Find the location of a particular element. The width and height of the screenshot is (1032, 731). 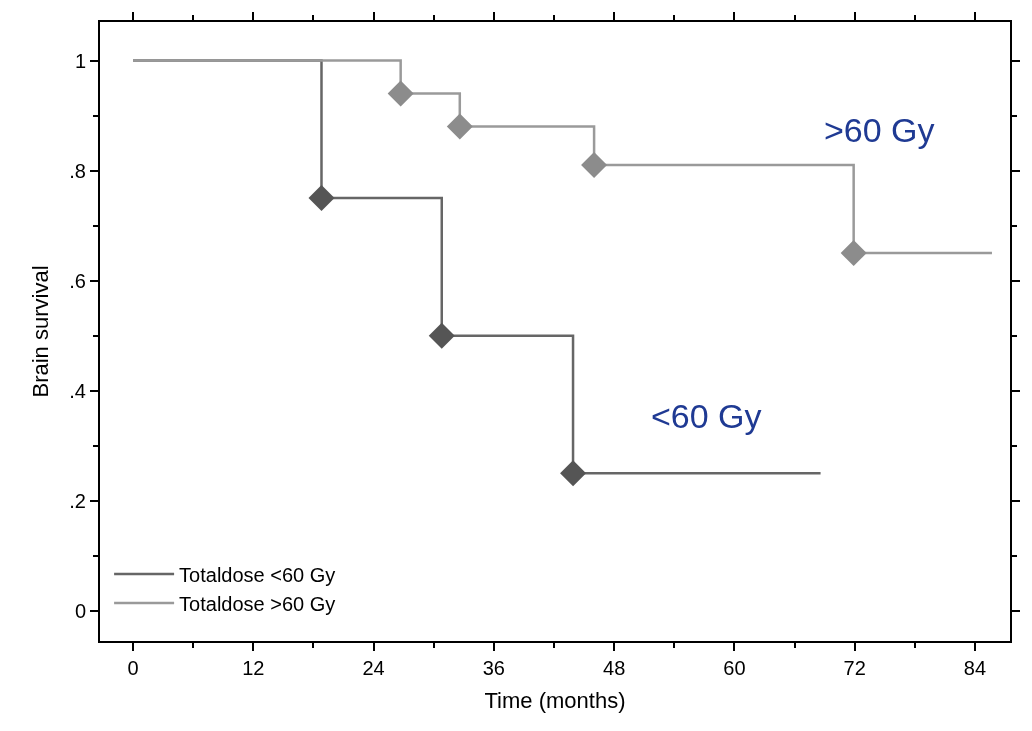

legend-label: Totaldose >60 Gy is located at coordinates (257, 603).